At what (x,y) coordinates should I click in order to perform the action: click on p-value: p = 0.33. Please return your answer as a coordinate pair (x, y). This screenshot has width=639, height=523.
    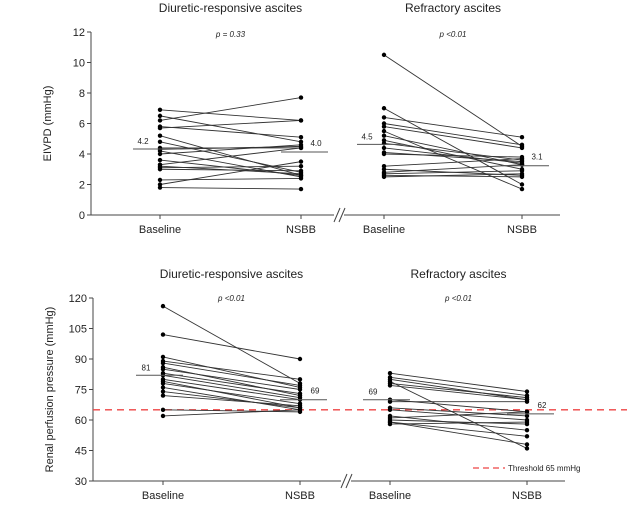
    Looking at the image, I should click on (230, 34).